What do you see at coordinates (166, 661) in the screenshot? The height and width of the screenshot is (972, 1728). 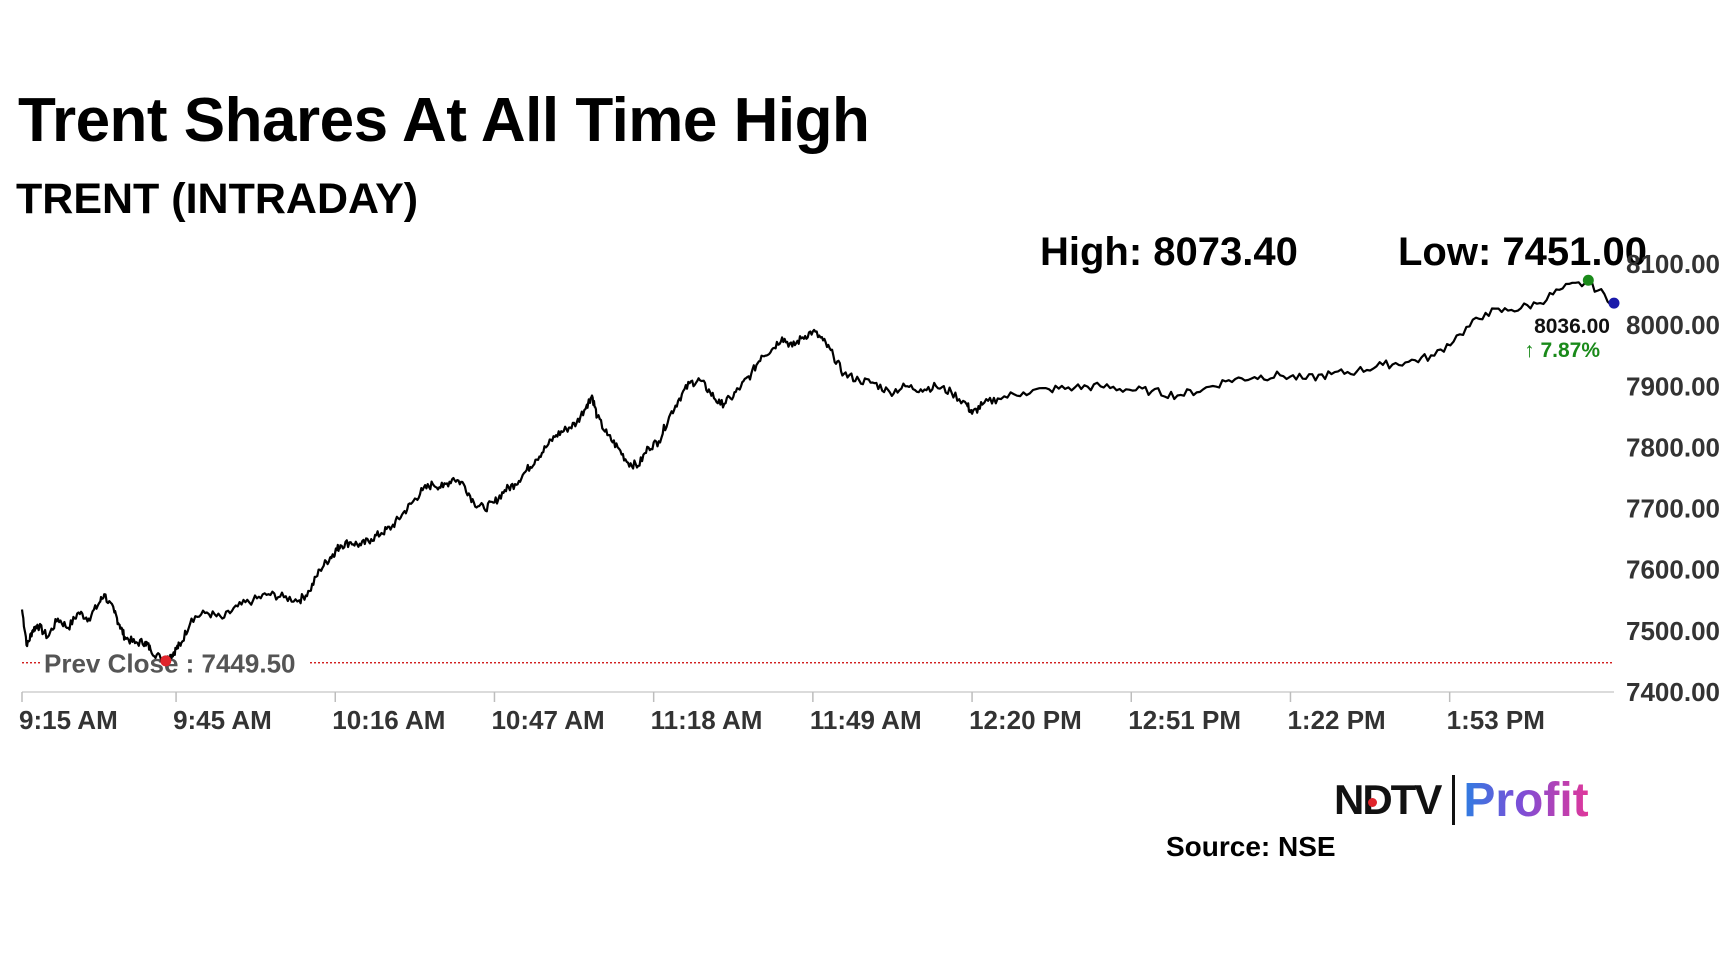 I see `low-point-marker` at bounding box center [166, 661].